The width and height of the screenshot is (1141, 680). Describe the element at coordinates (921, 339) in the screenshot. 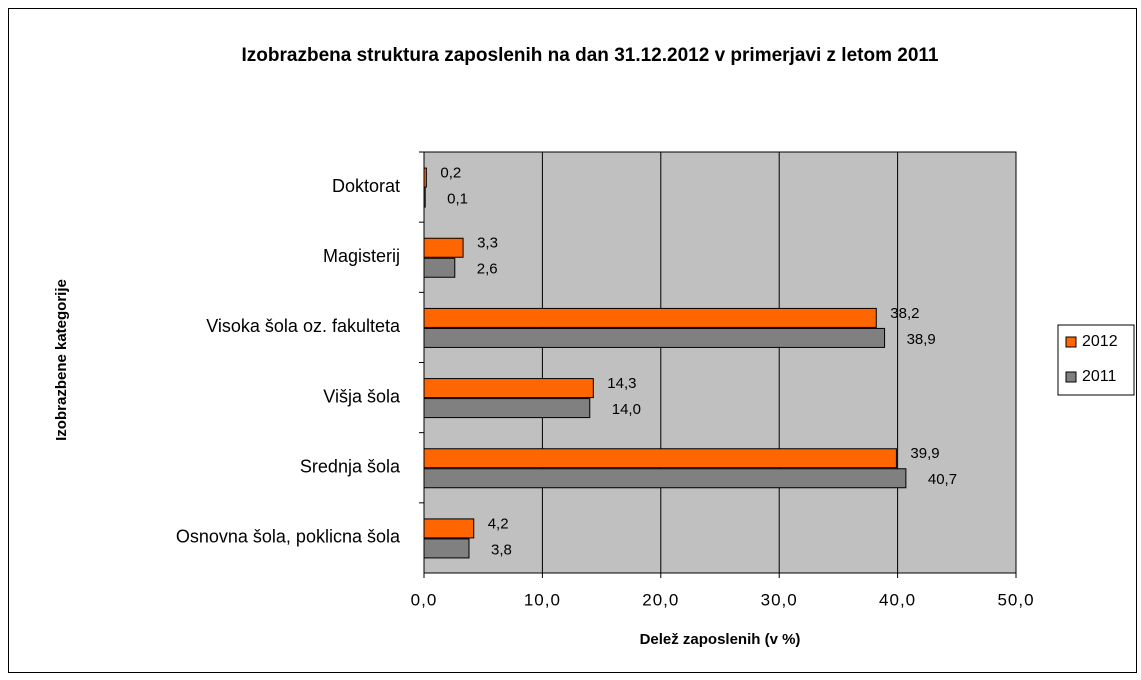

I see `value-label: 38,9` at that location.